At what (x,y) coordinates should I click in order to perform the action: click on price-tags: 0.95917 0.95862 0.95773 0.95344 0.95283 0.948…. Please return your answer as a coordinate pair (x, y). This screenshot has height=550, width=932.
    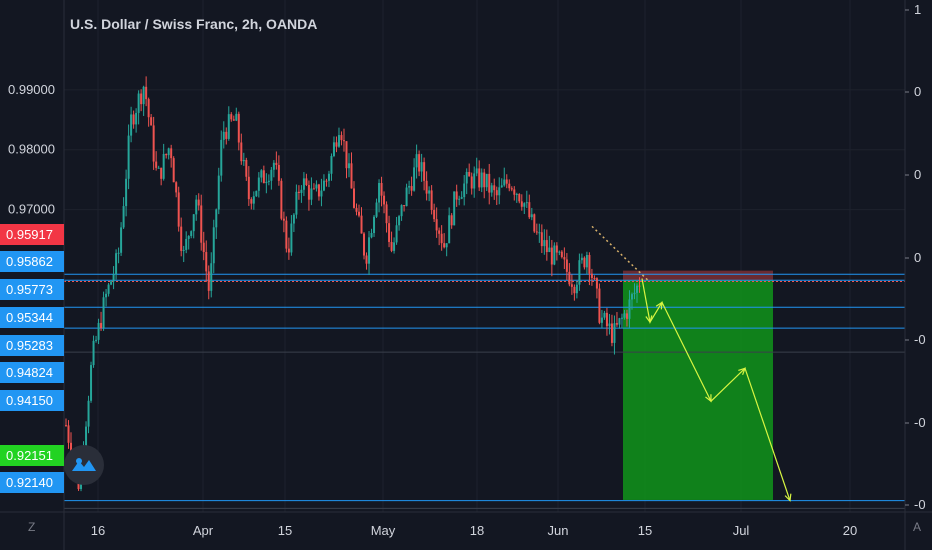
    Looking at the image, I should click on (32, 358).